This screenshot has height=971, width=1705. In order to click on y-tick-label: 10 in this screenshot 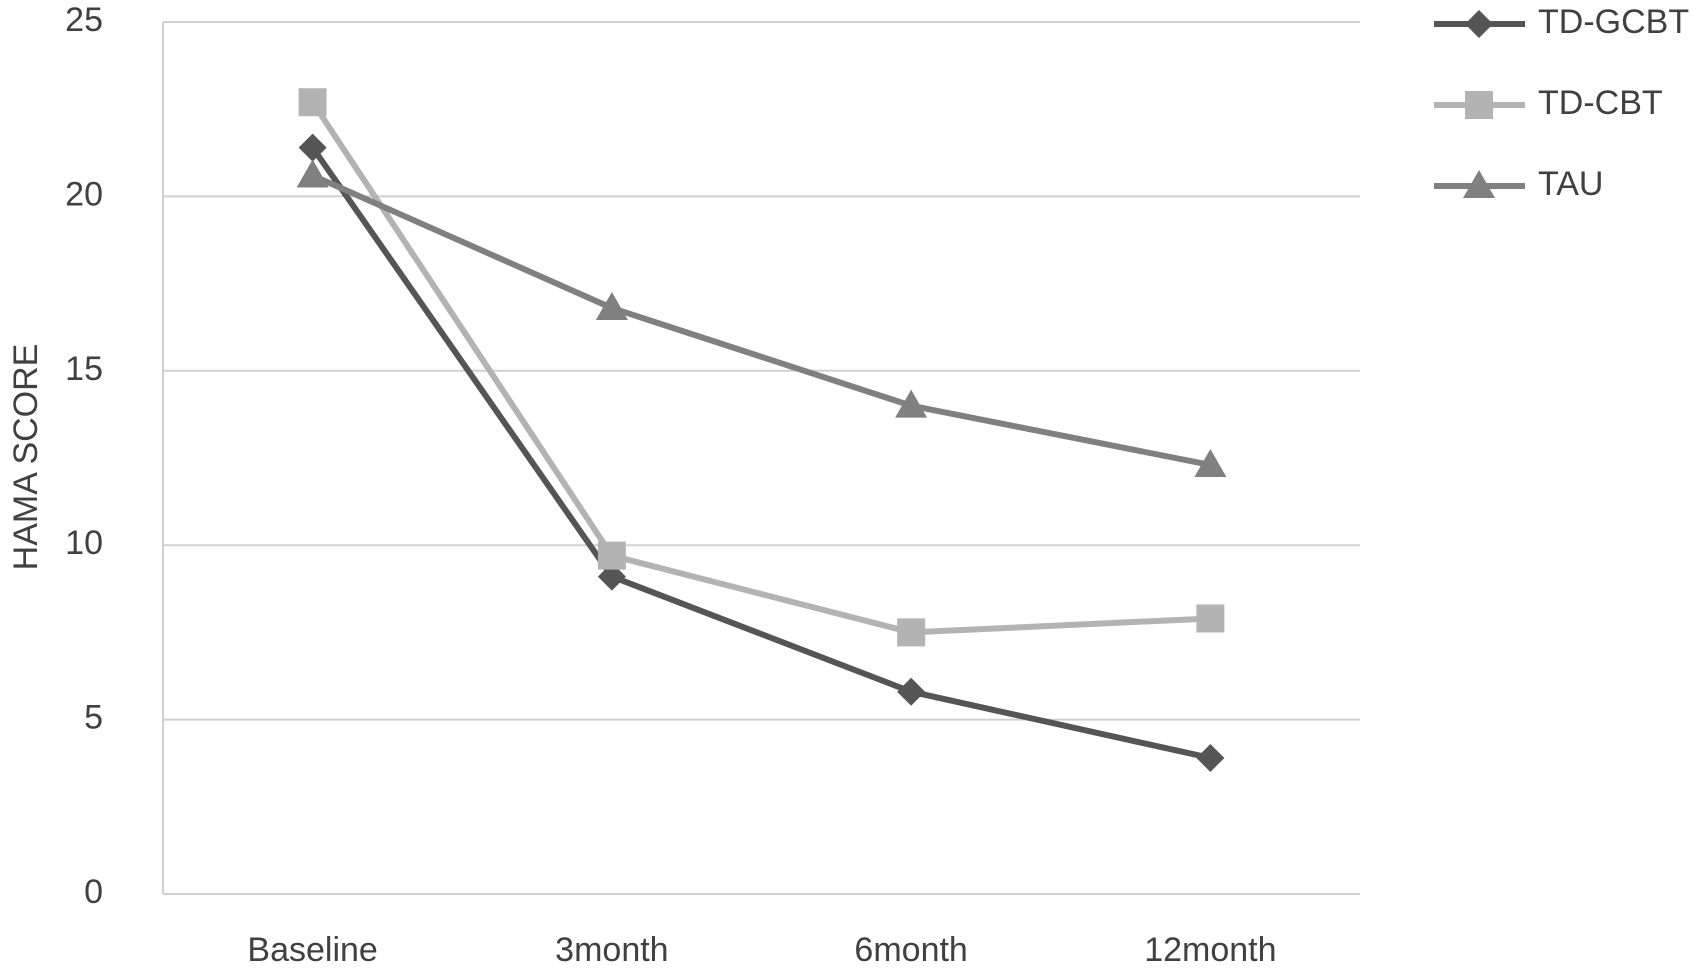, I will do `click(84, 543)`.